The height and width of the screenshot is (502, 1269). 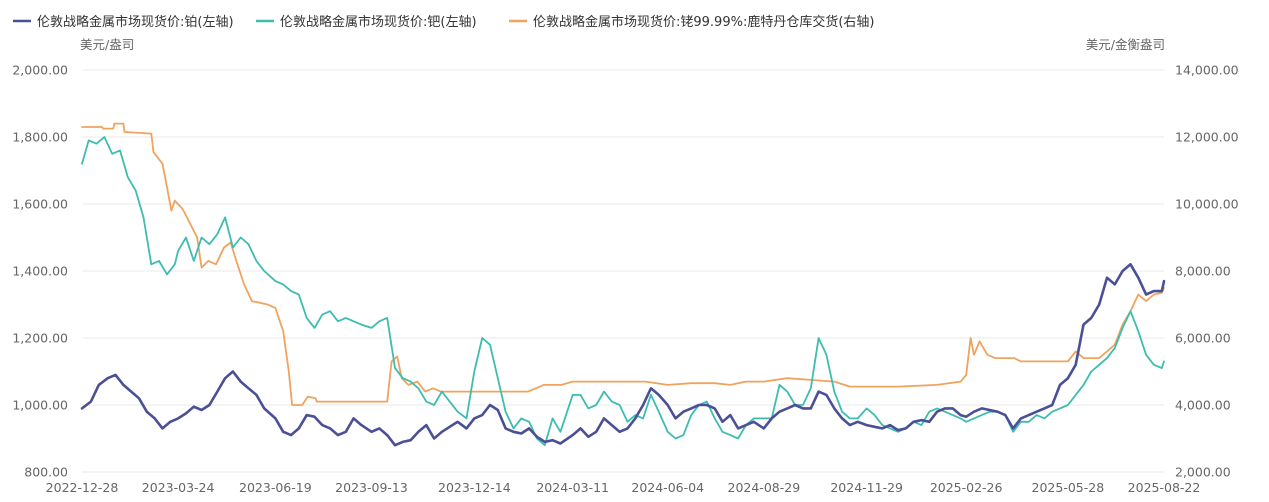 What do you see at coordinates (40, 204) in the screenshot?
I see `left-tick-label: 1,600.00` at bounding box center [40, 204].